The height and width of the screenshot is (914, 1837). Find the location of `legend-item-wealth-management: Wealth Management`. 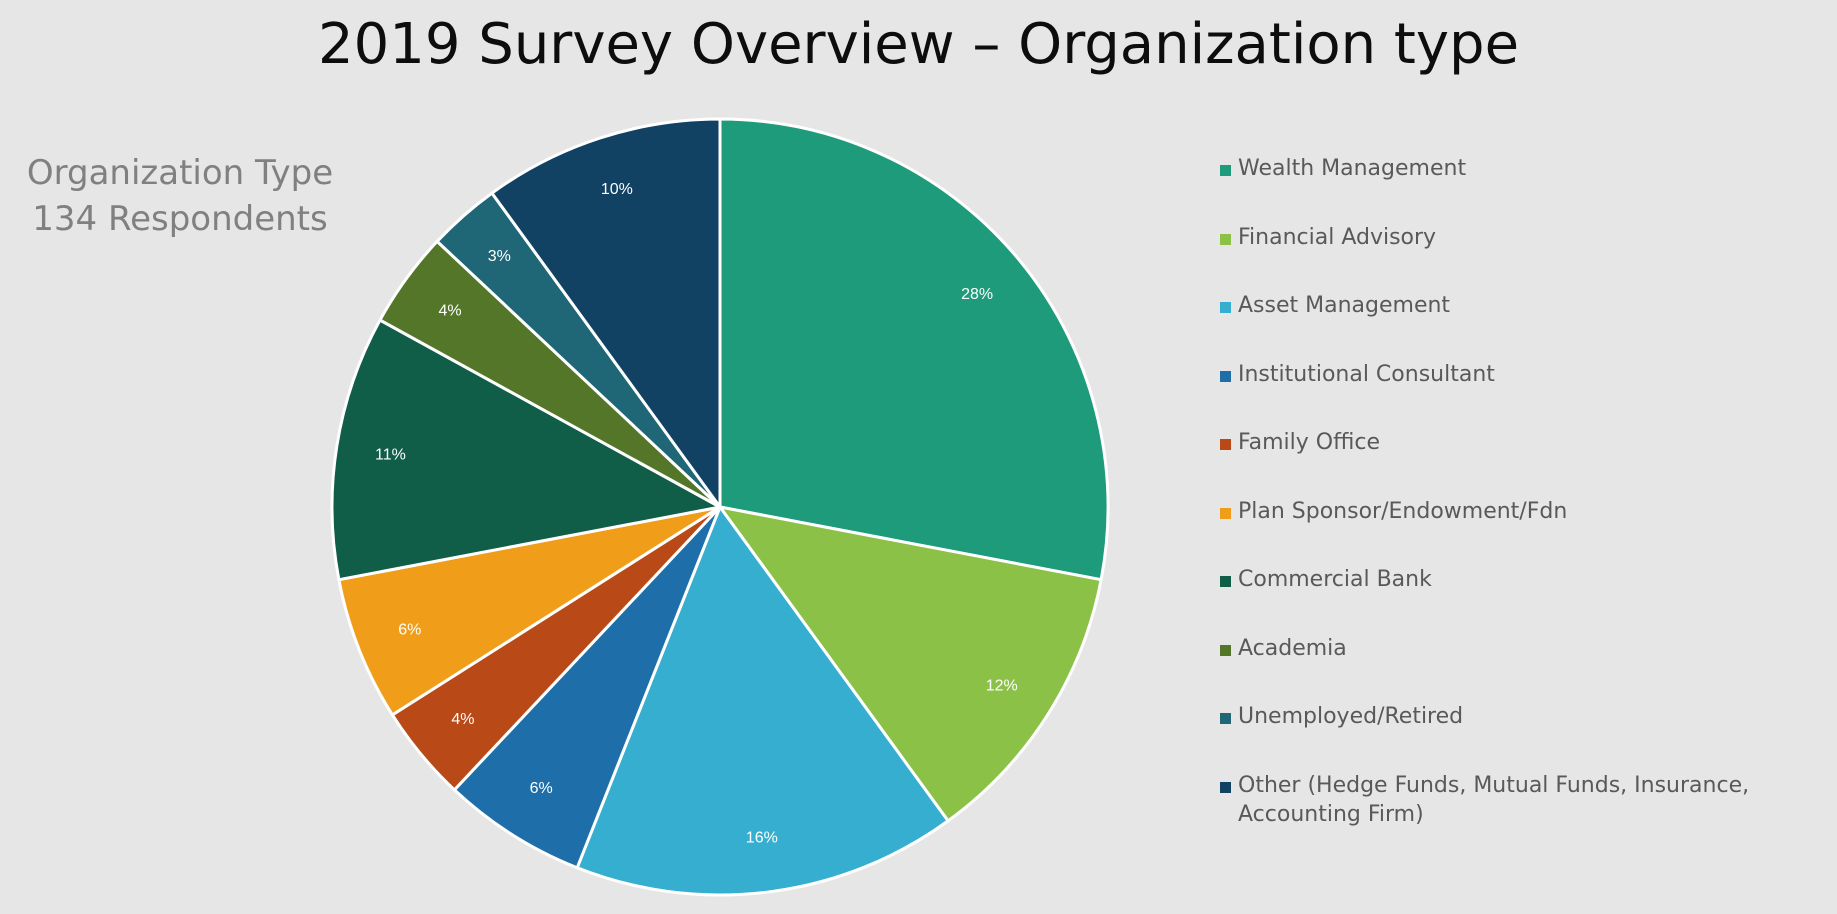

legend-item-wealth-management: Wealth Management is located at coordinates (1518, 188).